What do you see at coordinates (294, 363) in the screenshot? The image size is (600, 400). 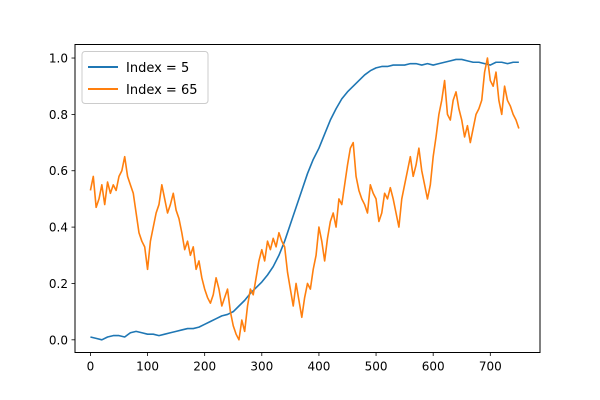 I see `x-axis: 0 100 200 300 400 500 600 700` at bounding box center [294, 363].